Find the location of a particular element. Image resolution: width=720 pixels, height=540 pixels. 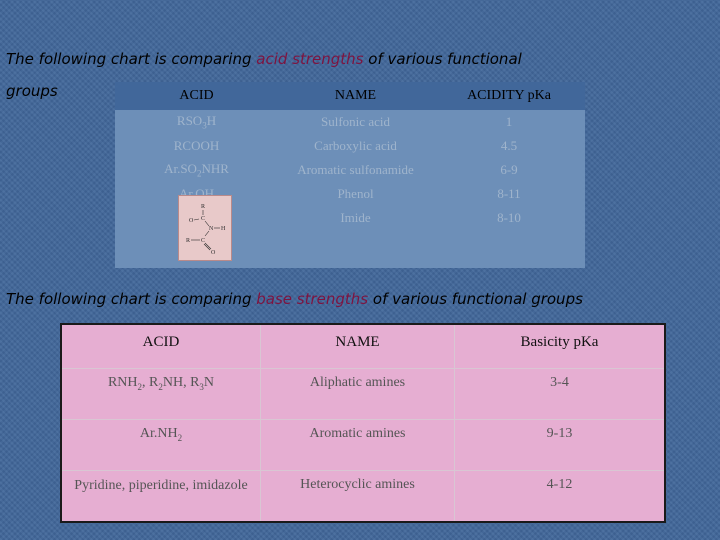

acid-cell: RCOOH is located at coordinates (196, 146).